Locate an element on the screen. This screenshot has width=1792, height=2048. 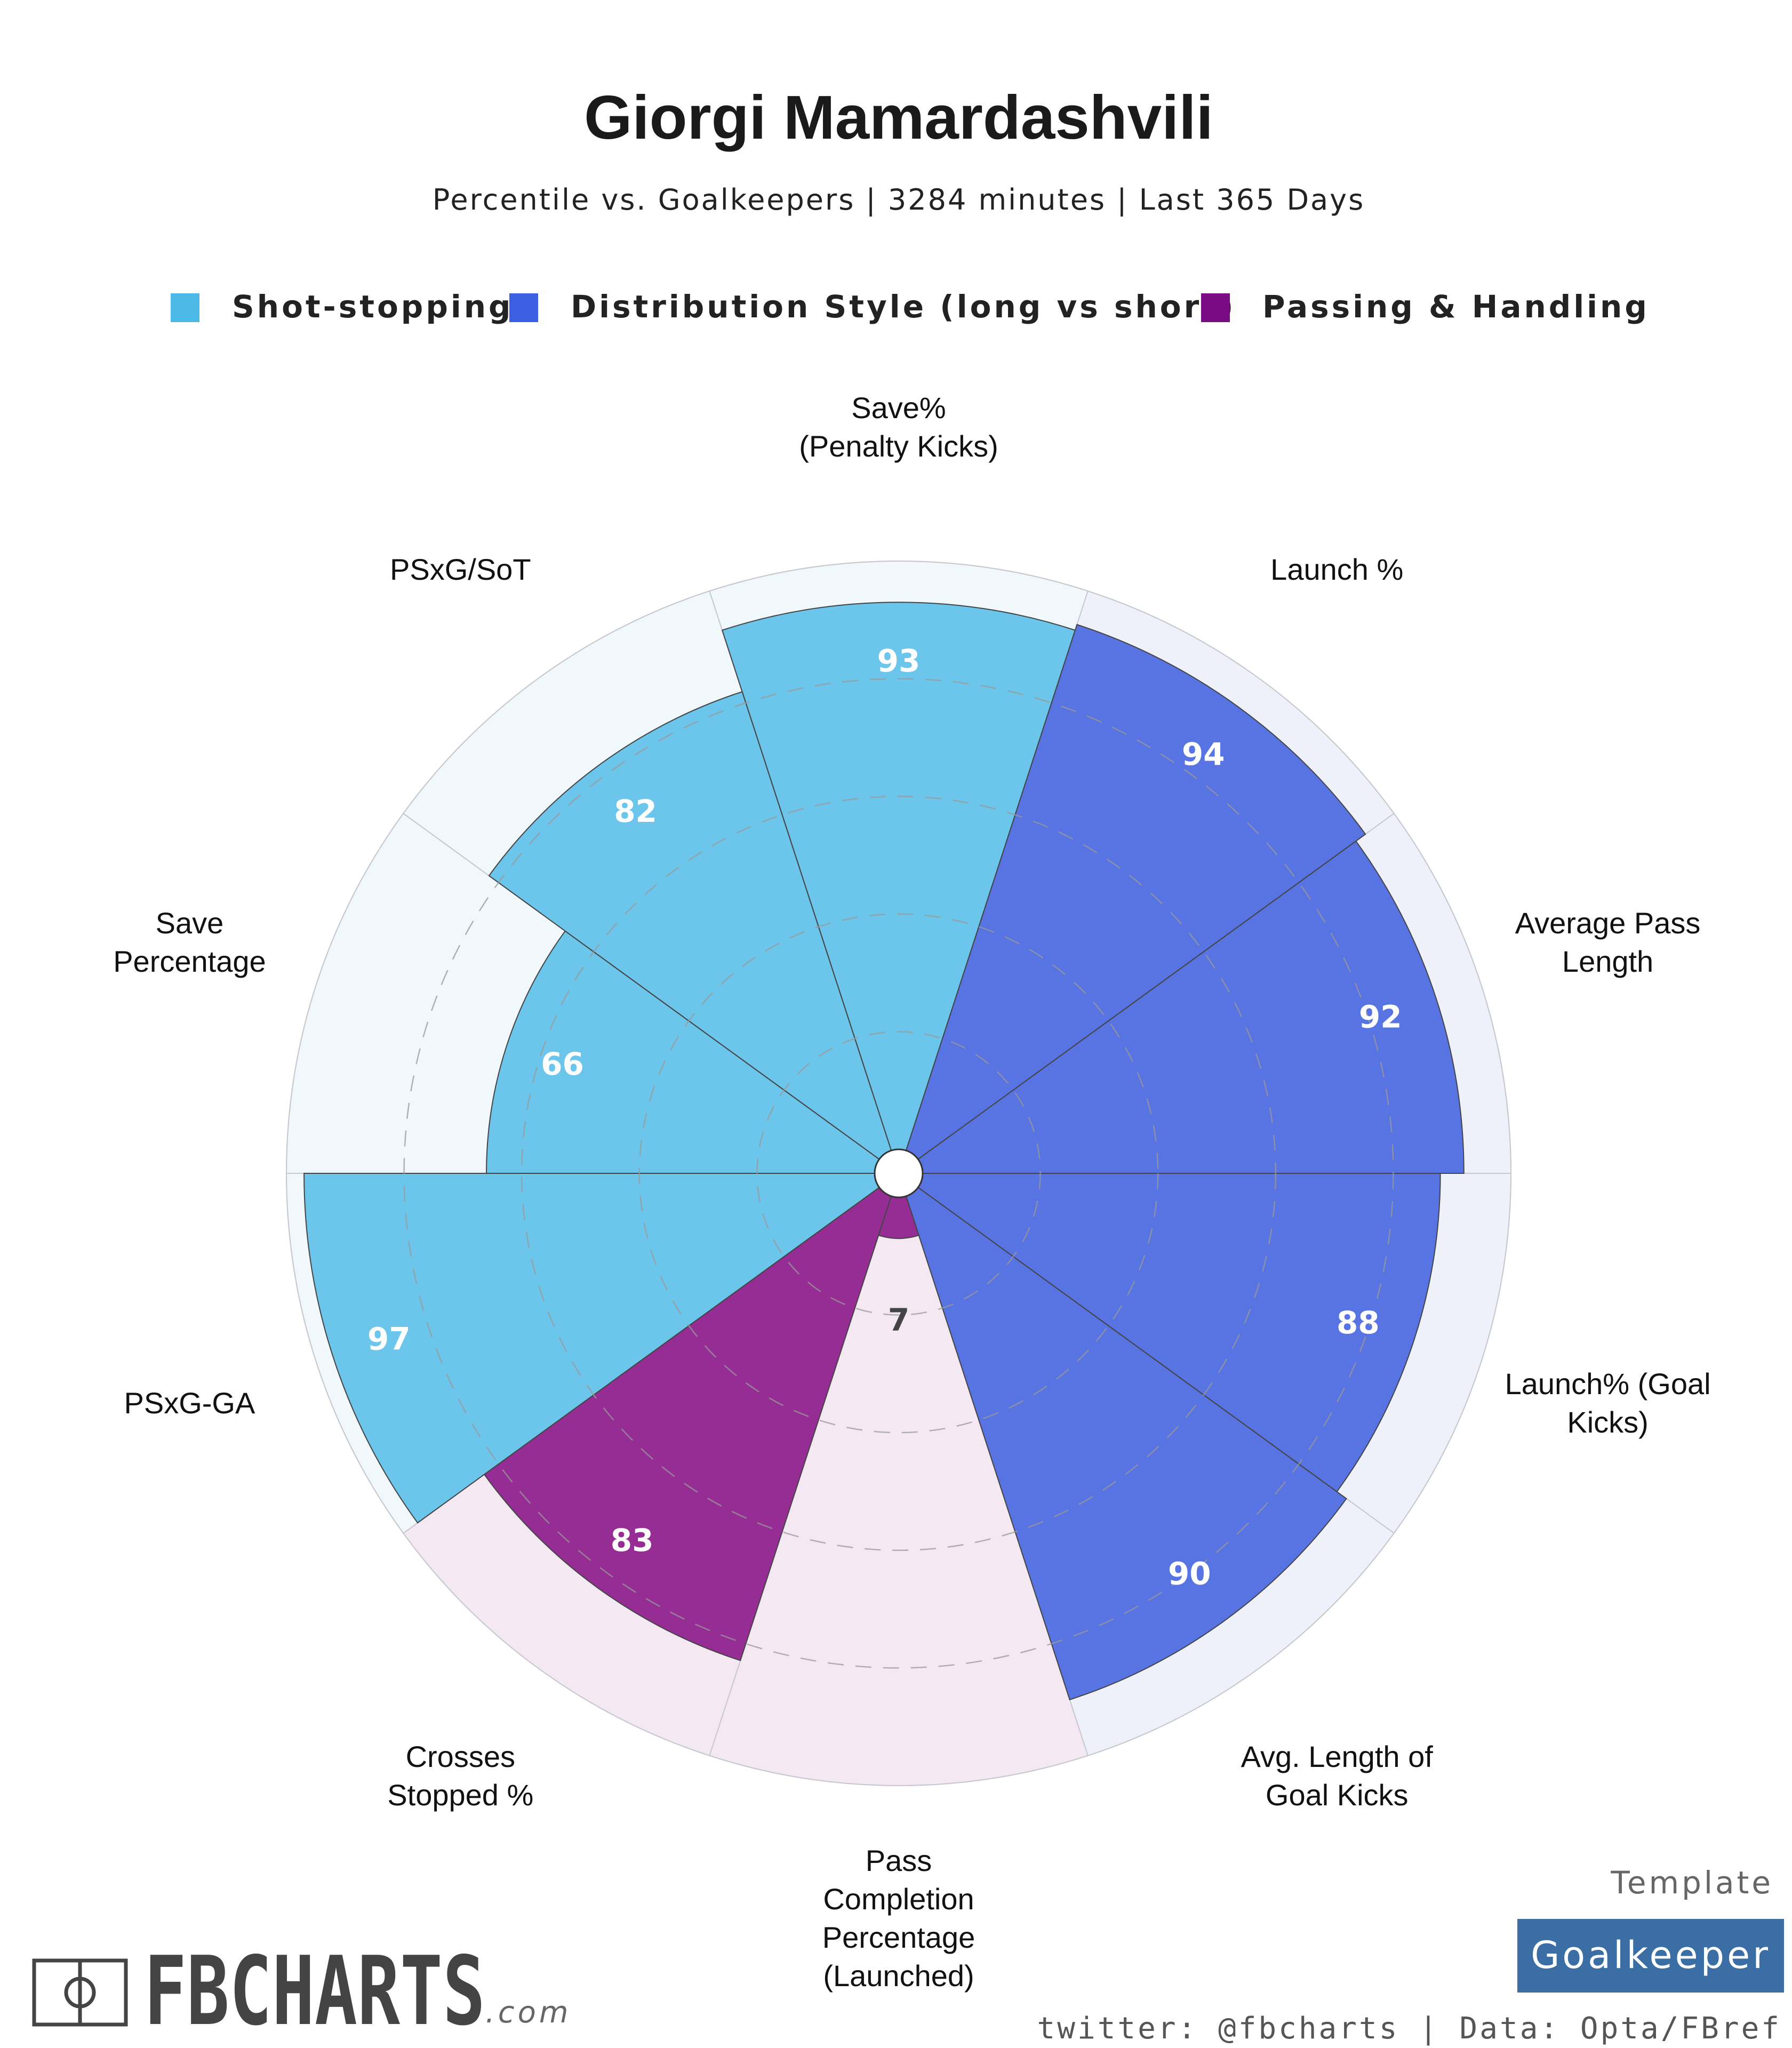
value-label: 92 is located at coordinates (1380, 1017).